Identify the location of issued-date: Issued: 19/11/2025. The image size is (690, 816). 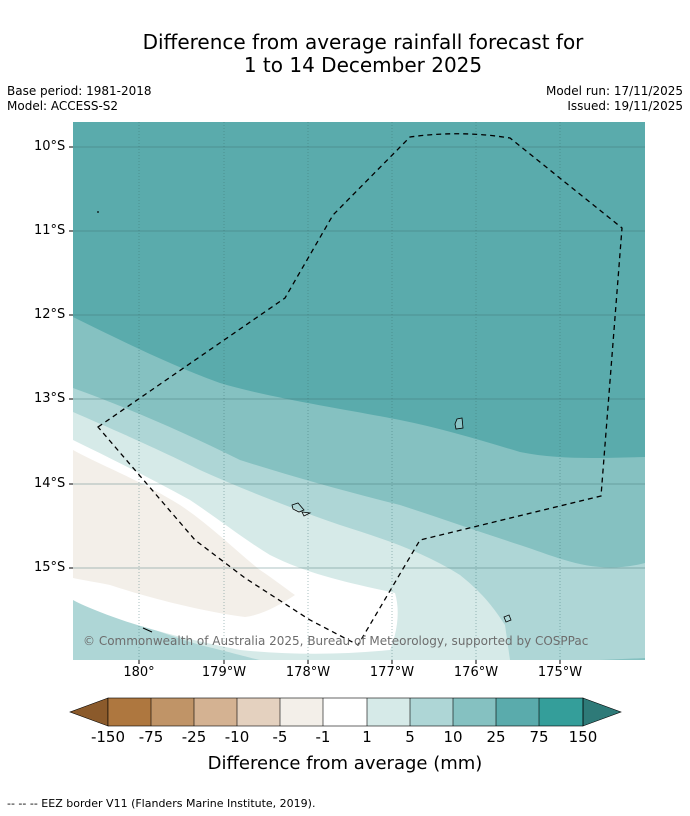
(625, 106).